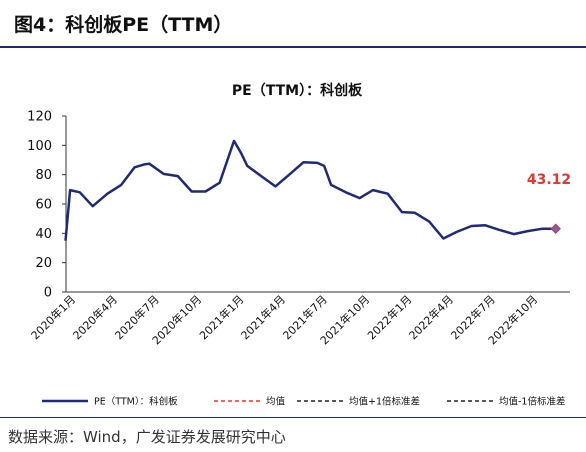 The width and height of the screenshot is (586, 452). What do you see at coordinates (43, 175) in the screenshot?
I see `y-tick-label: 80` at bounding box center [43, 175].